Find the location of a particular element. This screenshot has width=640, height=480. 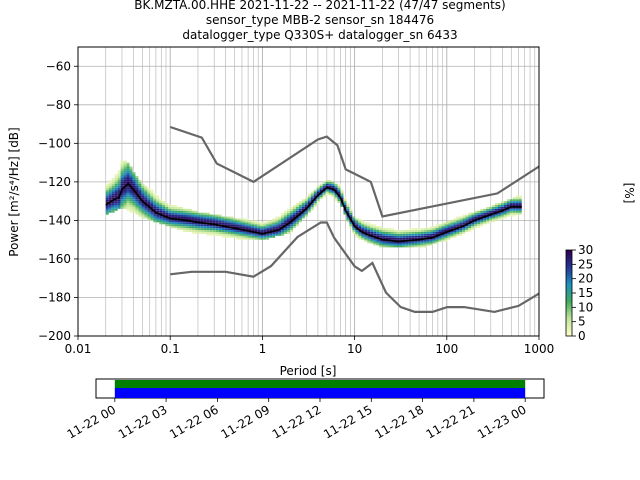

y-tick-label: −80 is located at coordinates (58, 105).